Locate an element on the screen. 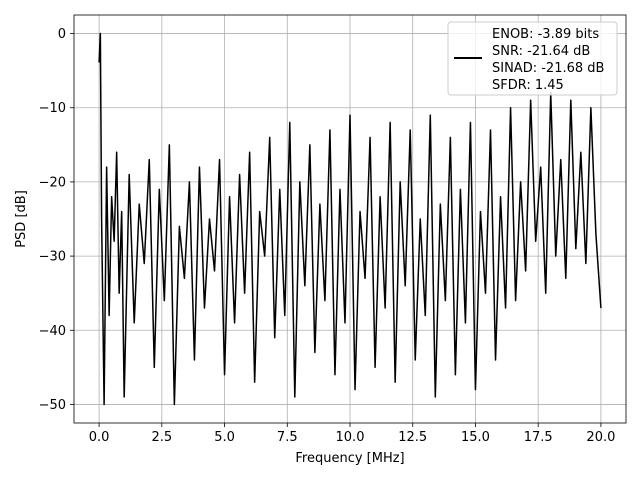 This screenshot has width=640, height=480. x-tick-label: 10.0 is located at coordinates (350, 437).